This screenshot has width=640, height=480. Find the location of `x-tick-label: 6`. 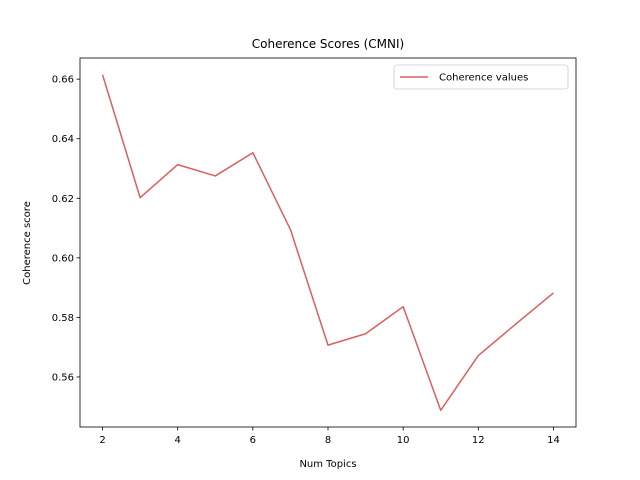

x-tick-label: 6 is located at coordinates (253, 440).